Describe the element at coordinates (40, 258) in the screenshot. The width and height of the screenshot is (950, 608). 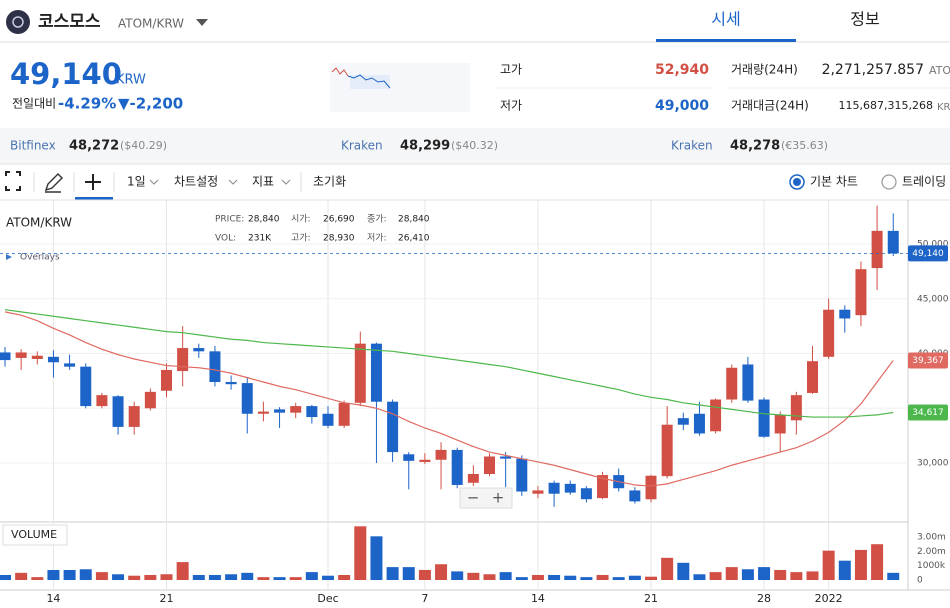
I see `overlays-toggle: Overlays` at that location.